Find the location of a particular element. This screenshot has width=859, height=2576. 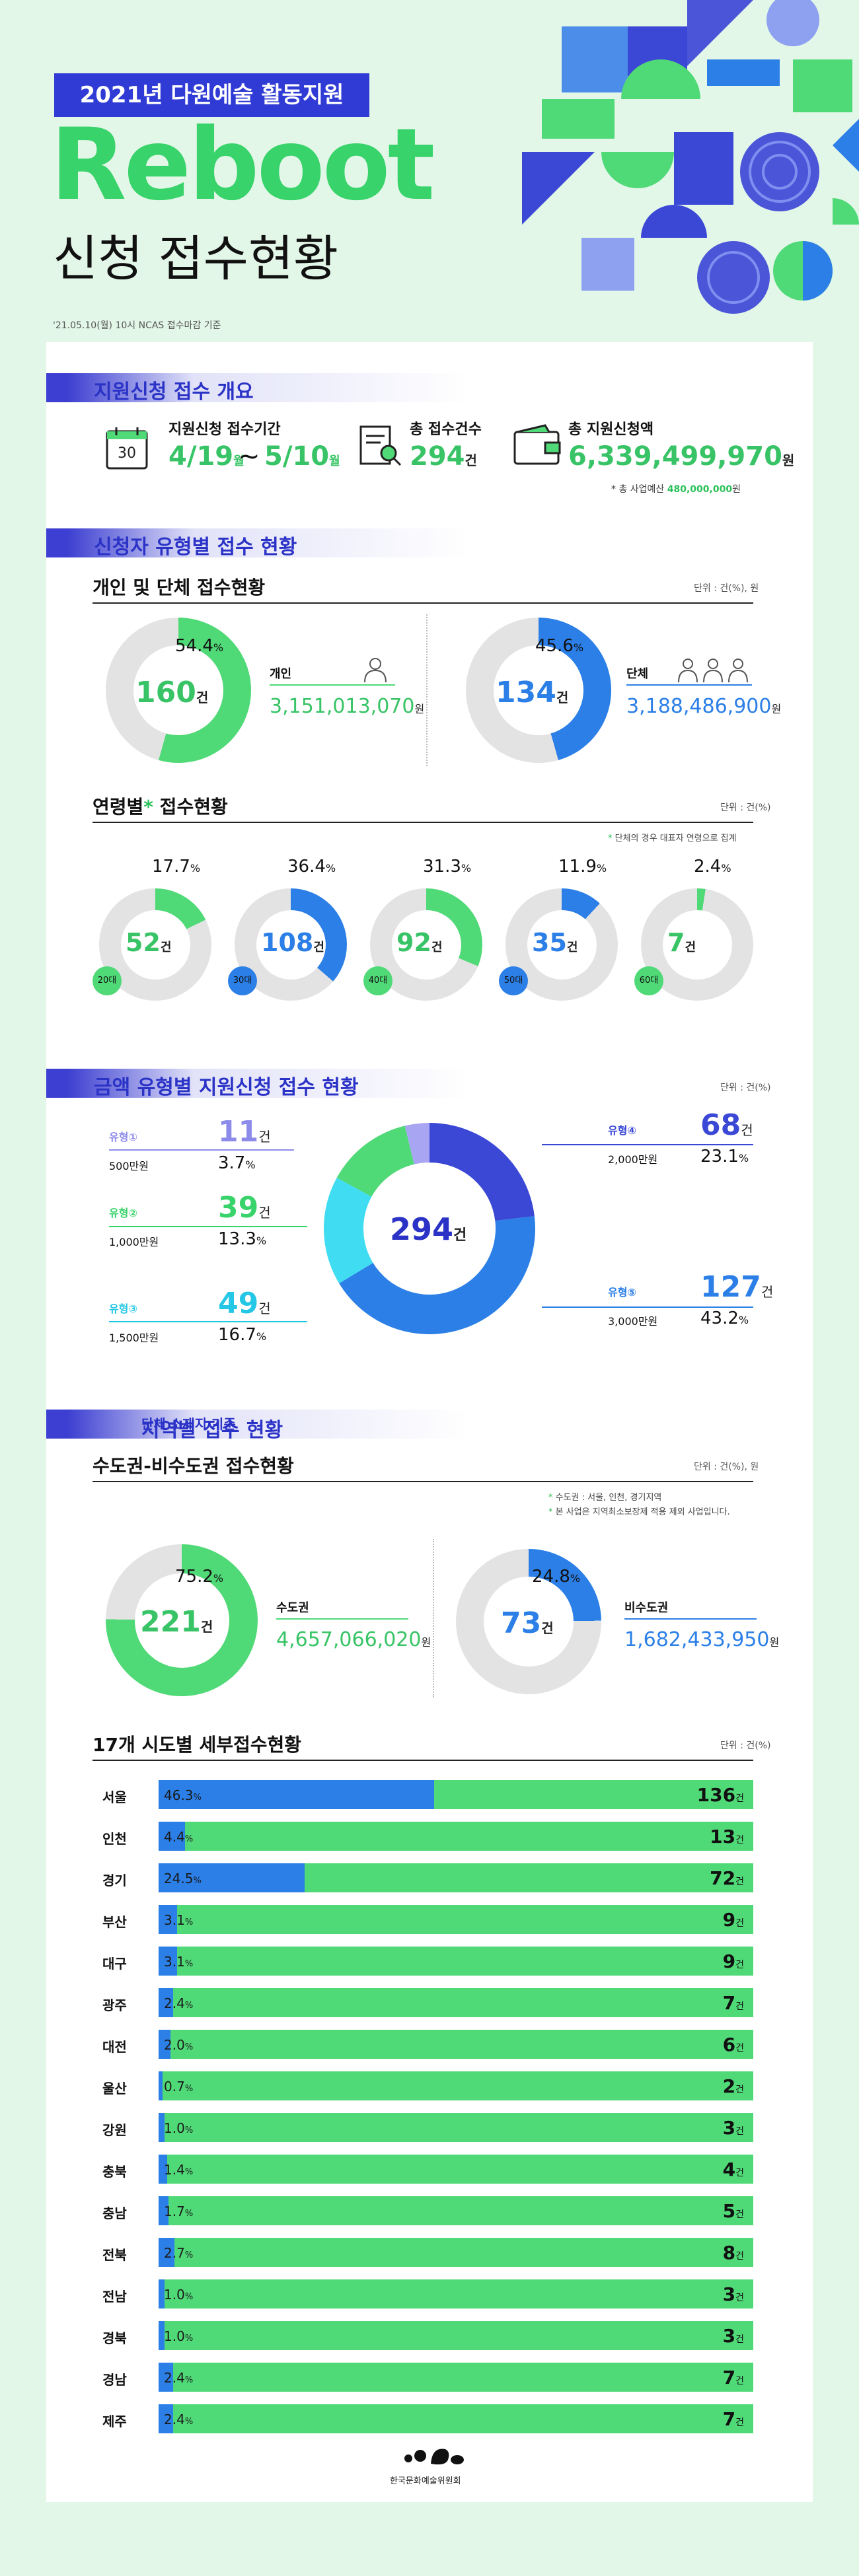

province-name: 서울 is located at coordinates (114, 1797).